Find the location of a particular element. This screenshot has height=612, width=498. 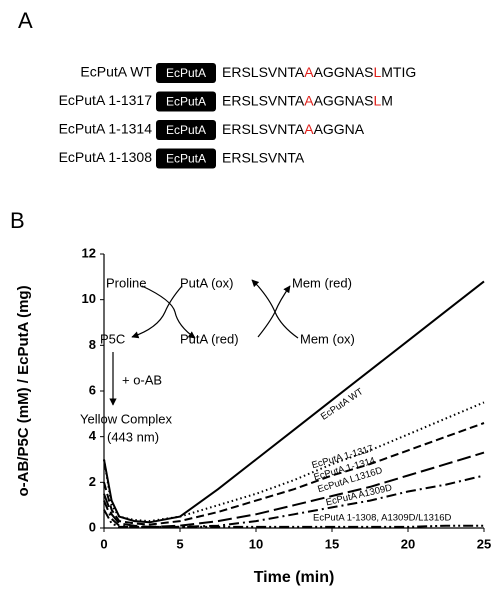

scheme-label: Proline is located at coordinates (126, 282).